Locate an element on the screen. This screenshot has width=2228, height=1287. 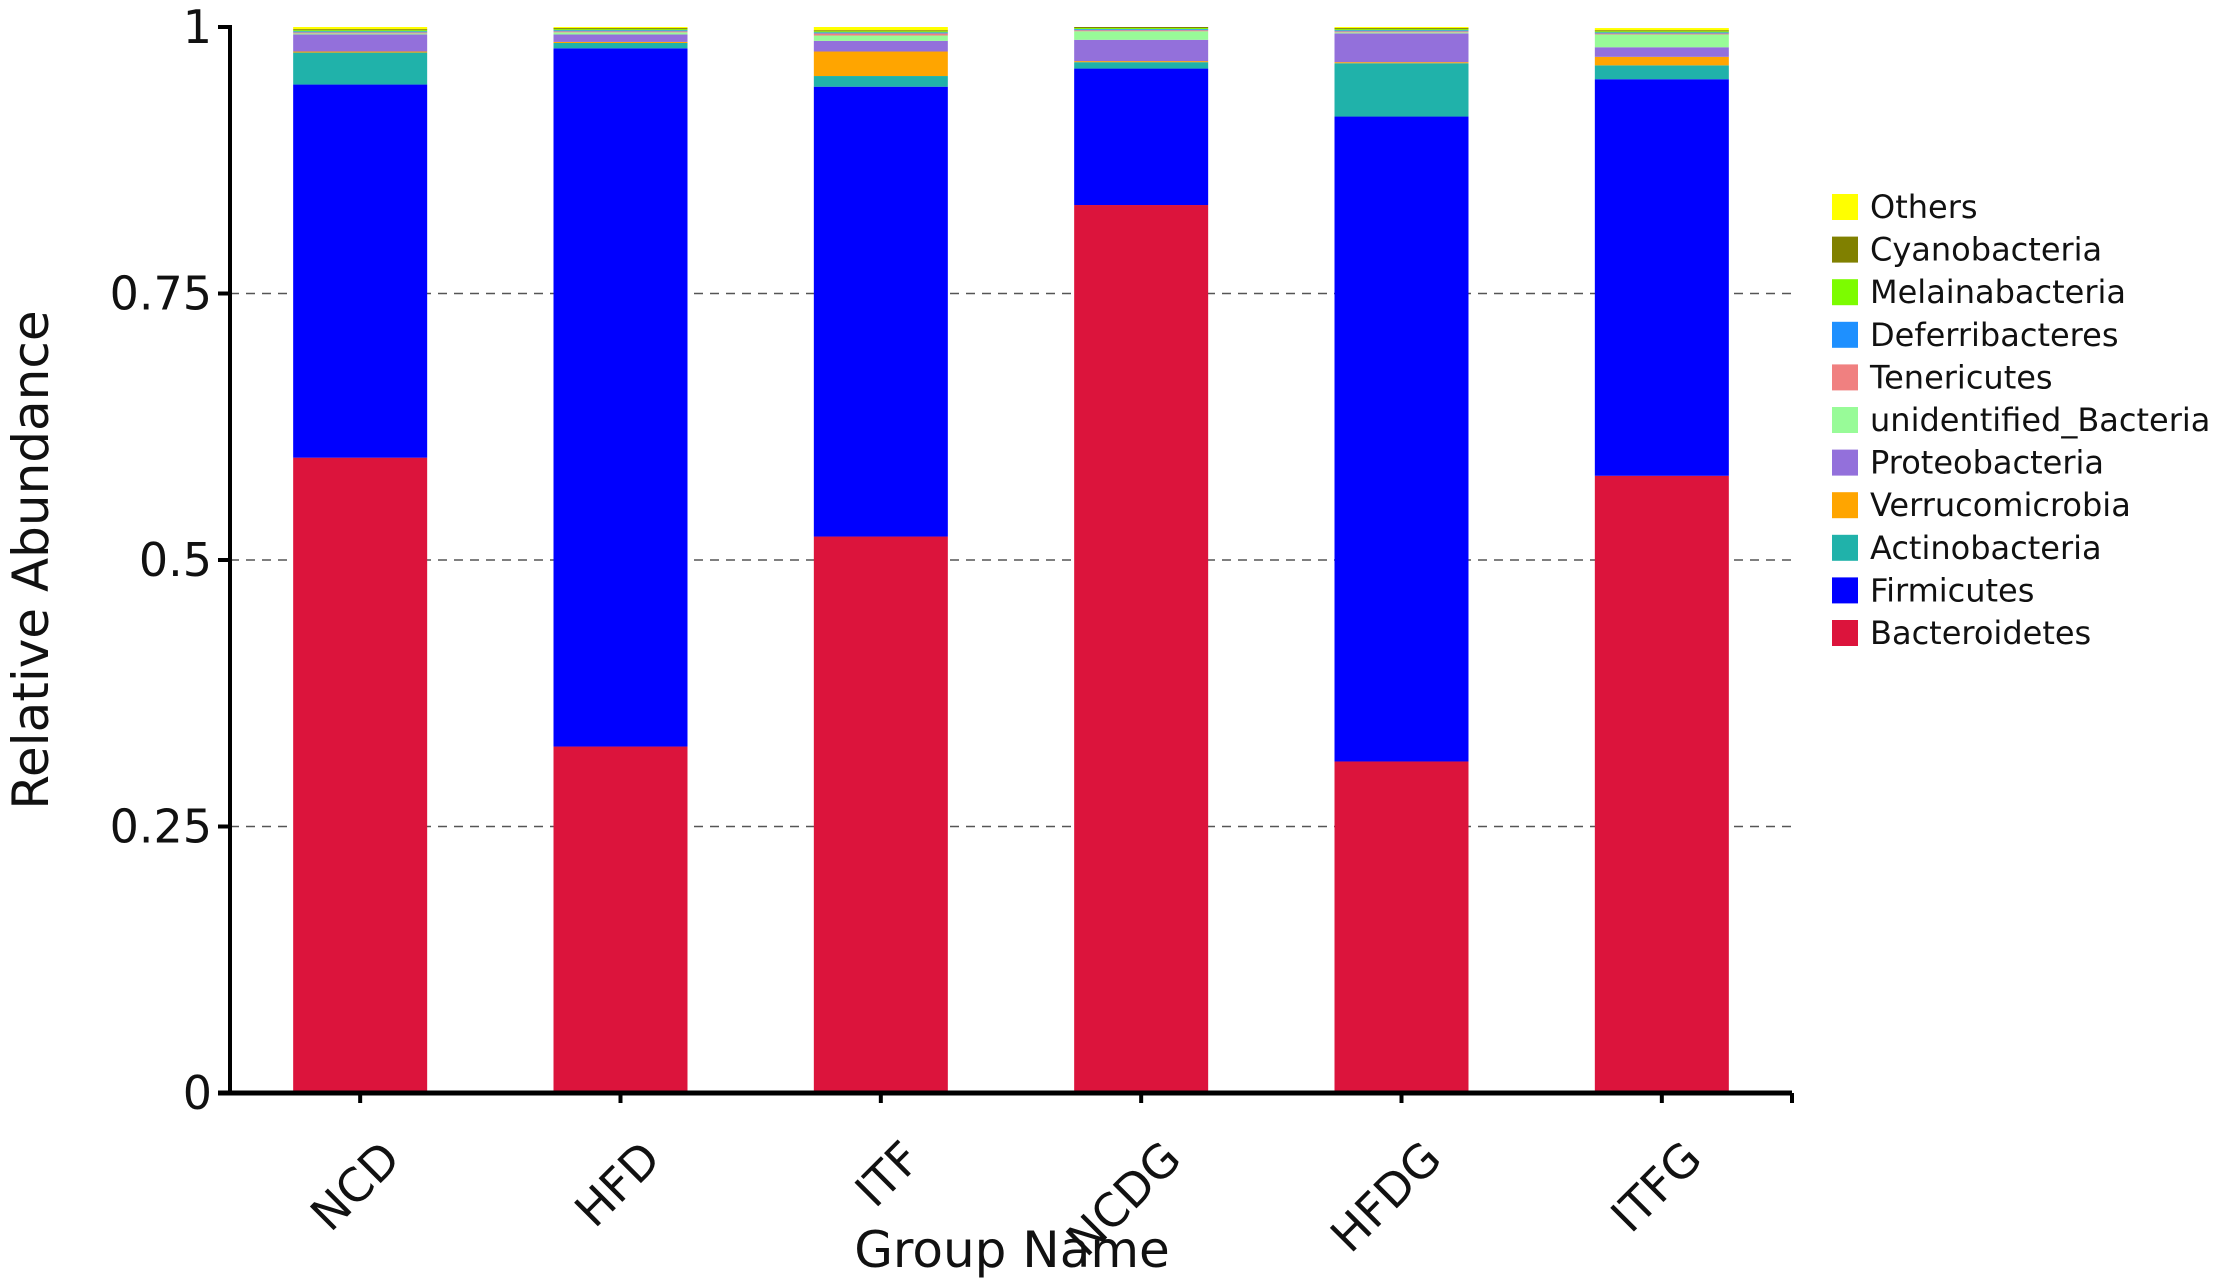
legend-label: Proteobacteria is located at coordinates (1987, 463).